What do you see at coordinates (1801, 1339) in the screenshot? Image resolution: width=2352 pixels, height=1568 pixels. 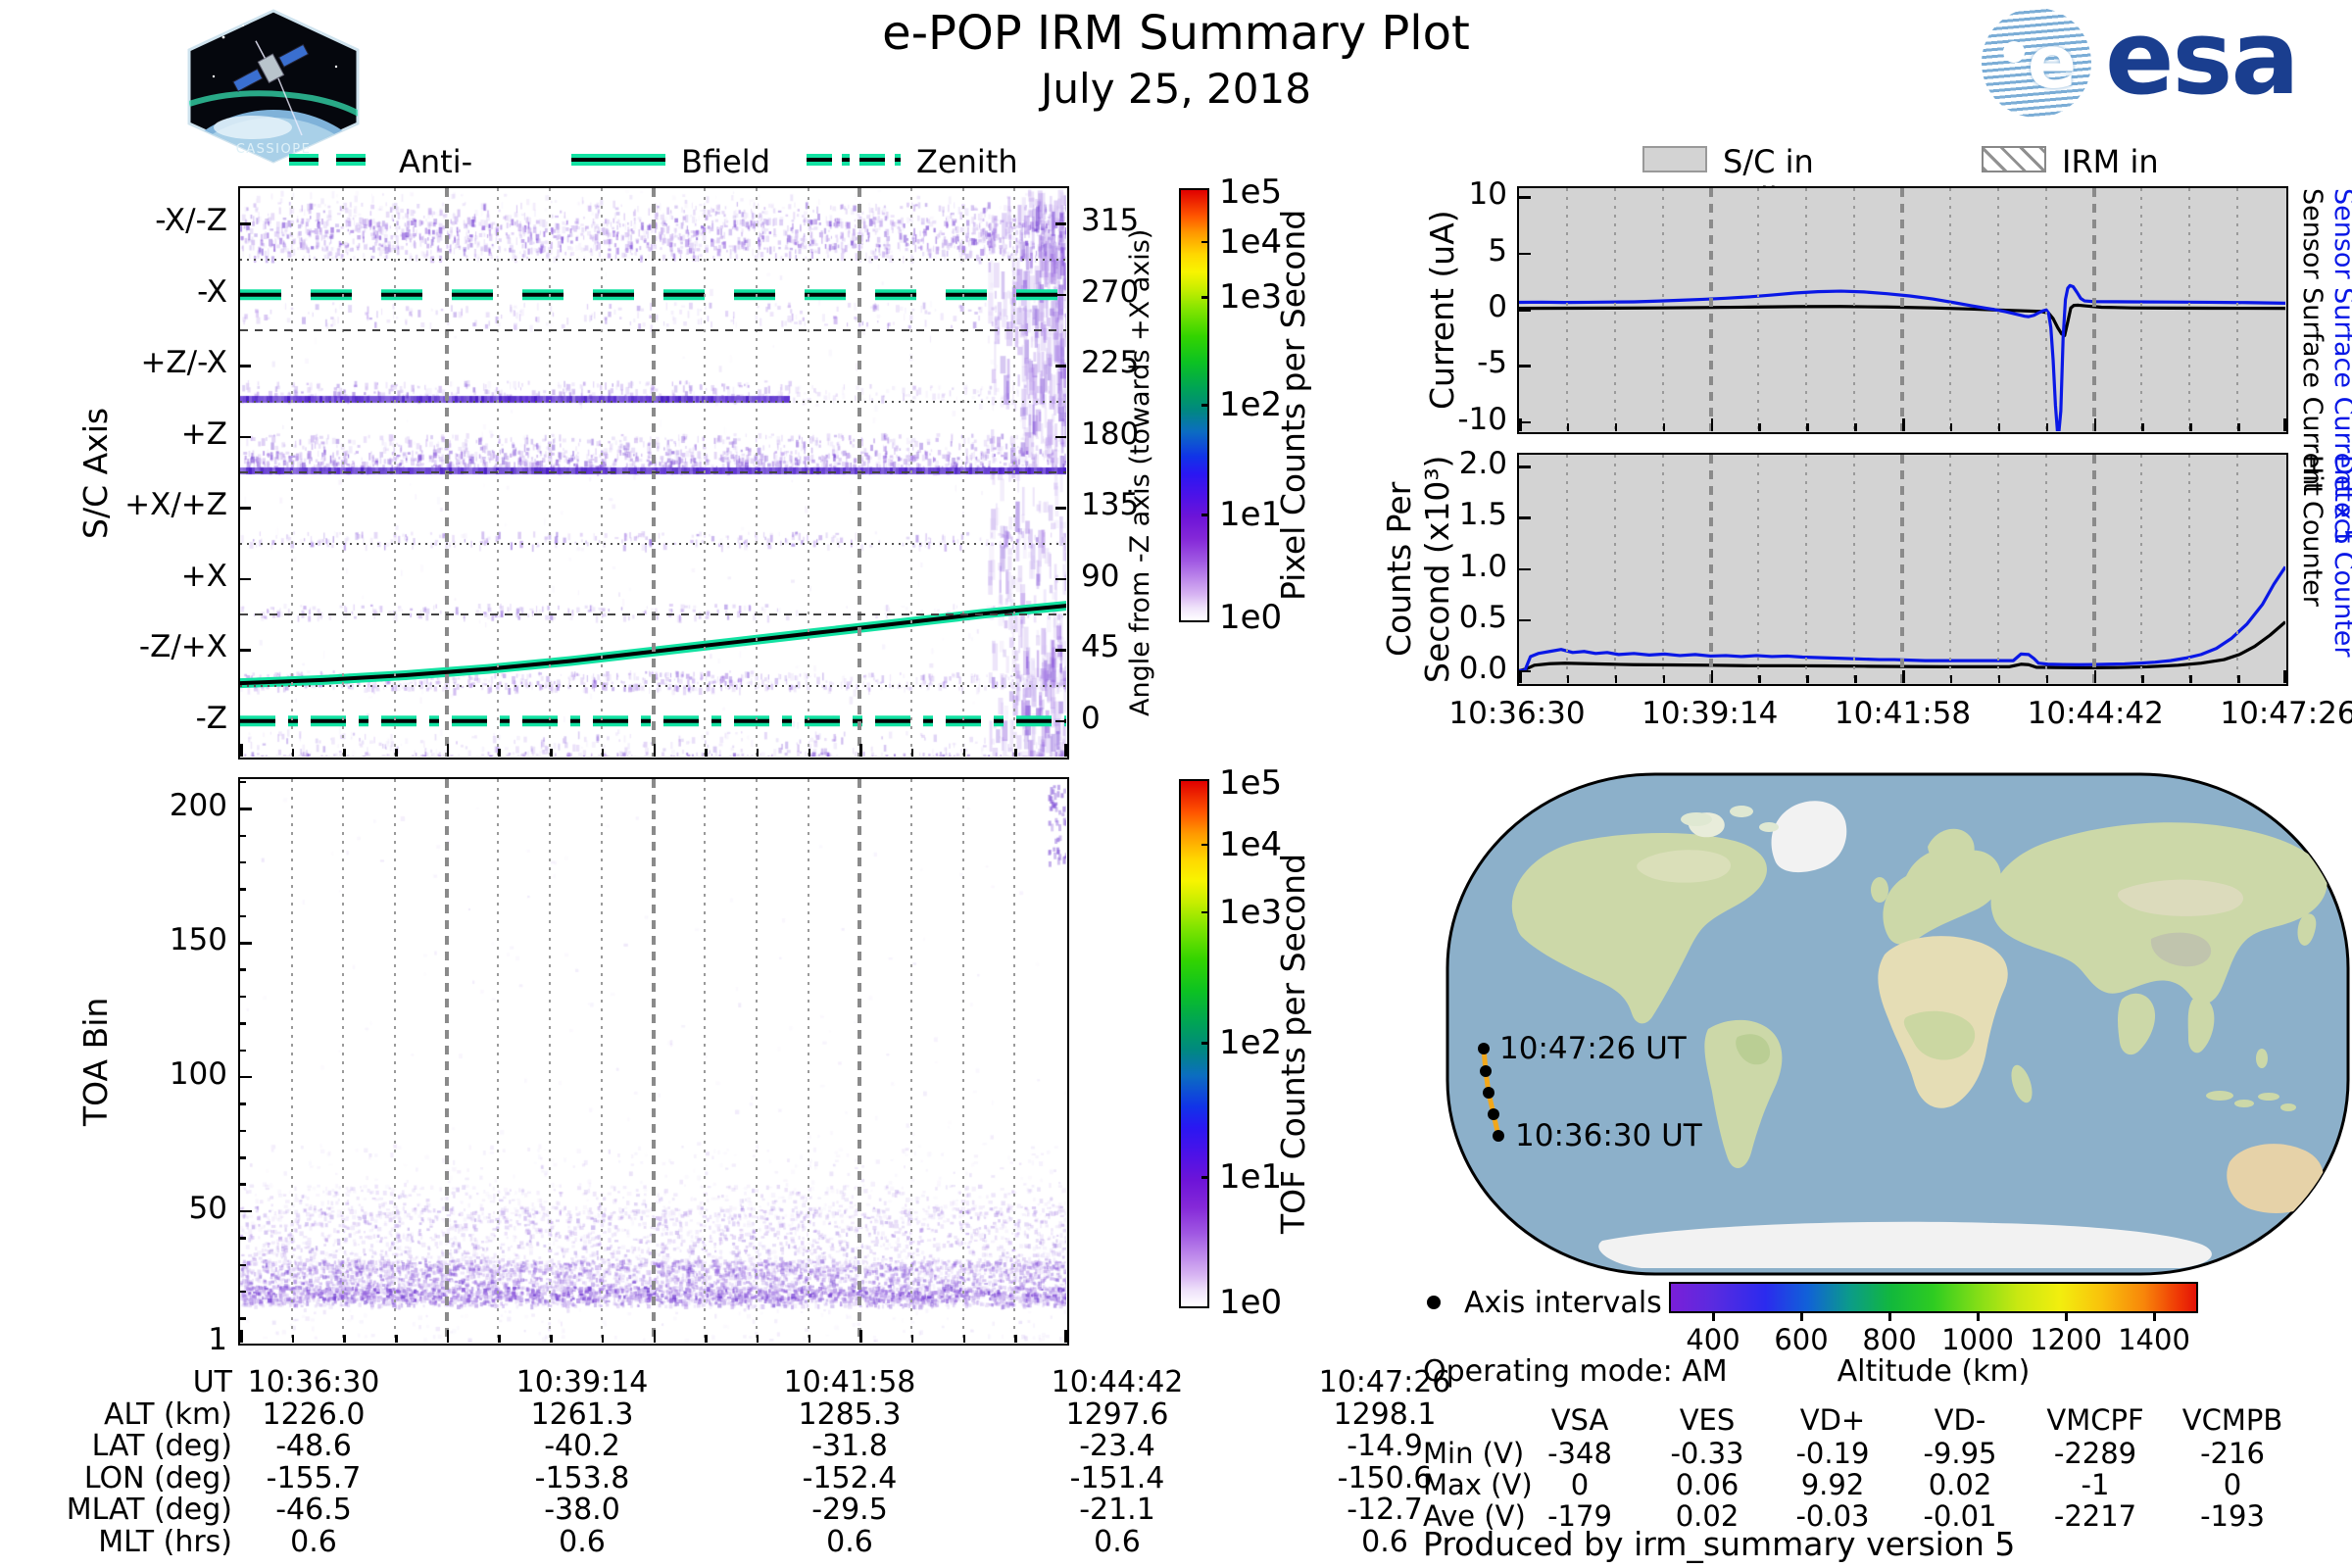 I see `altitude-tick-label: 600` at bounding box center [1801, 1339].